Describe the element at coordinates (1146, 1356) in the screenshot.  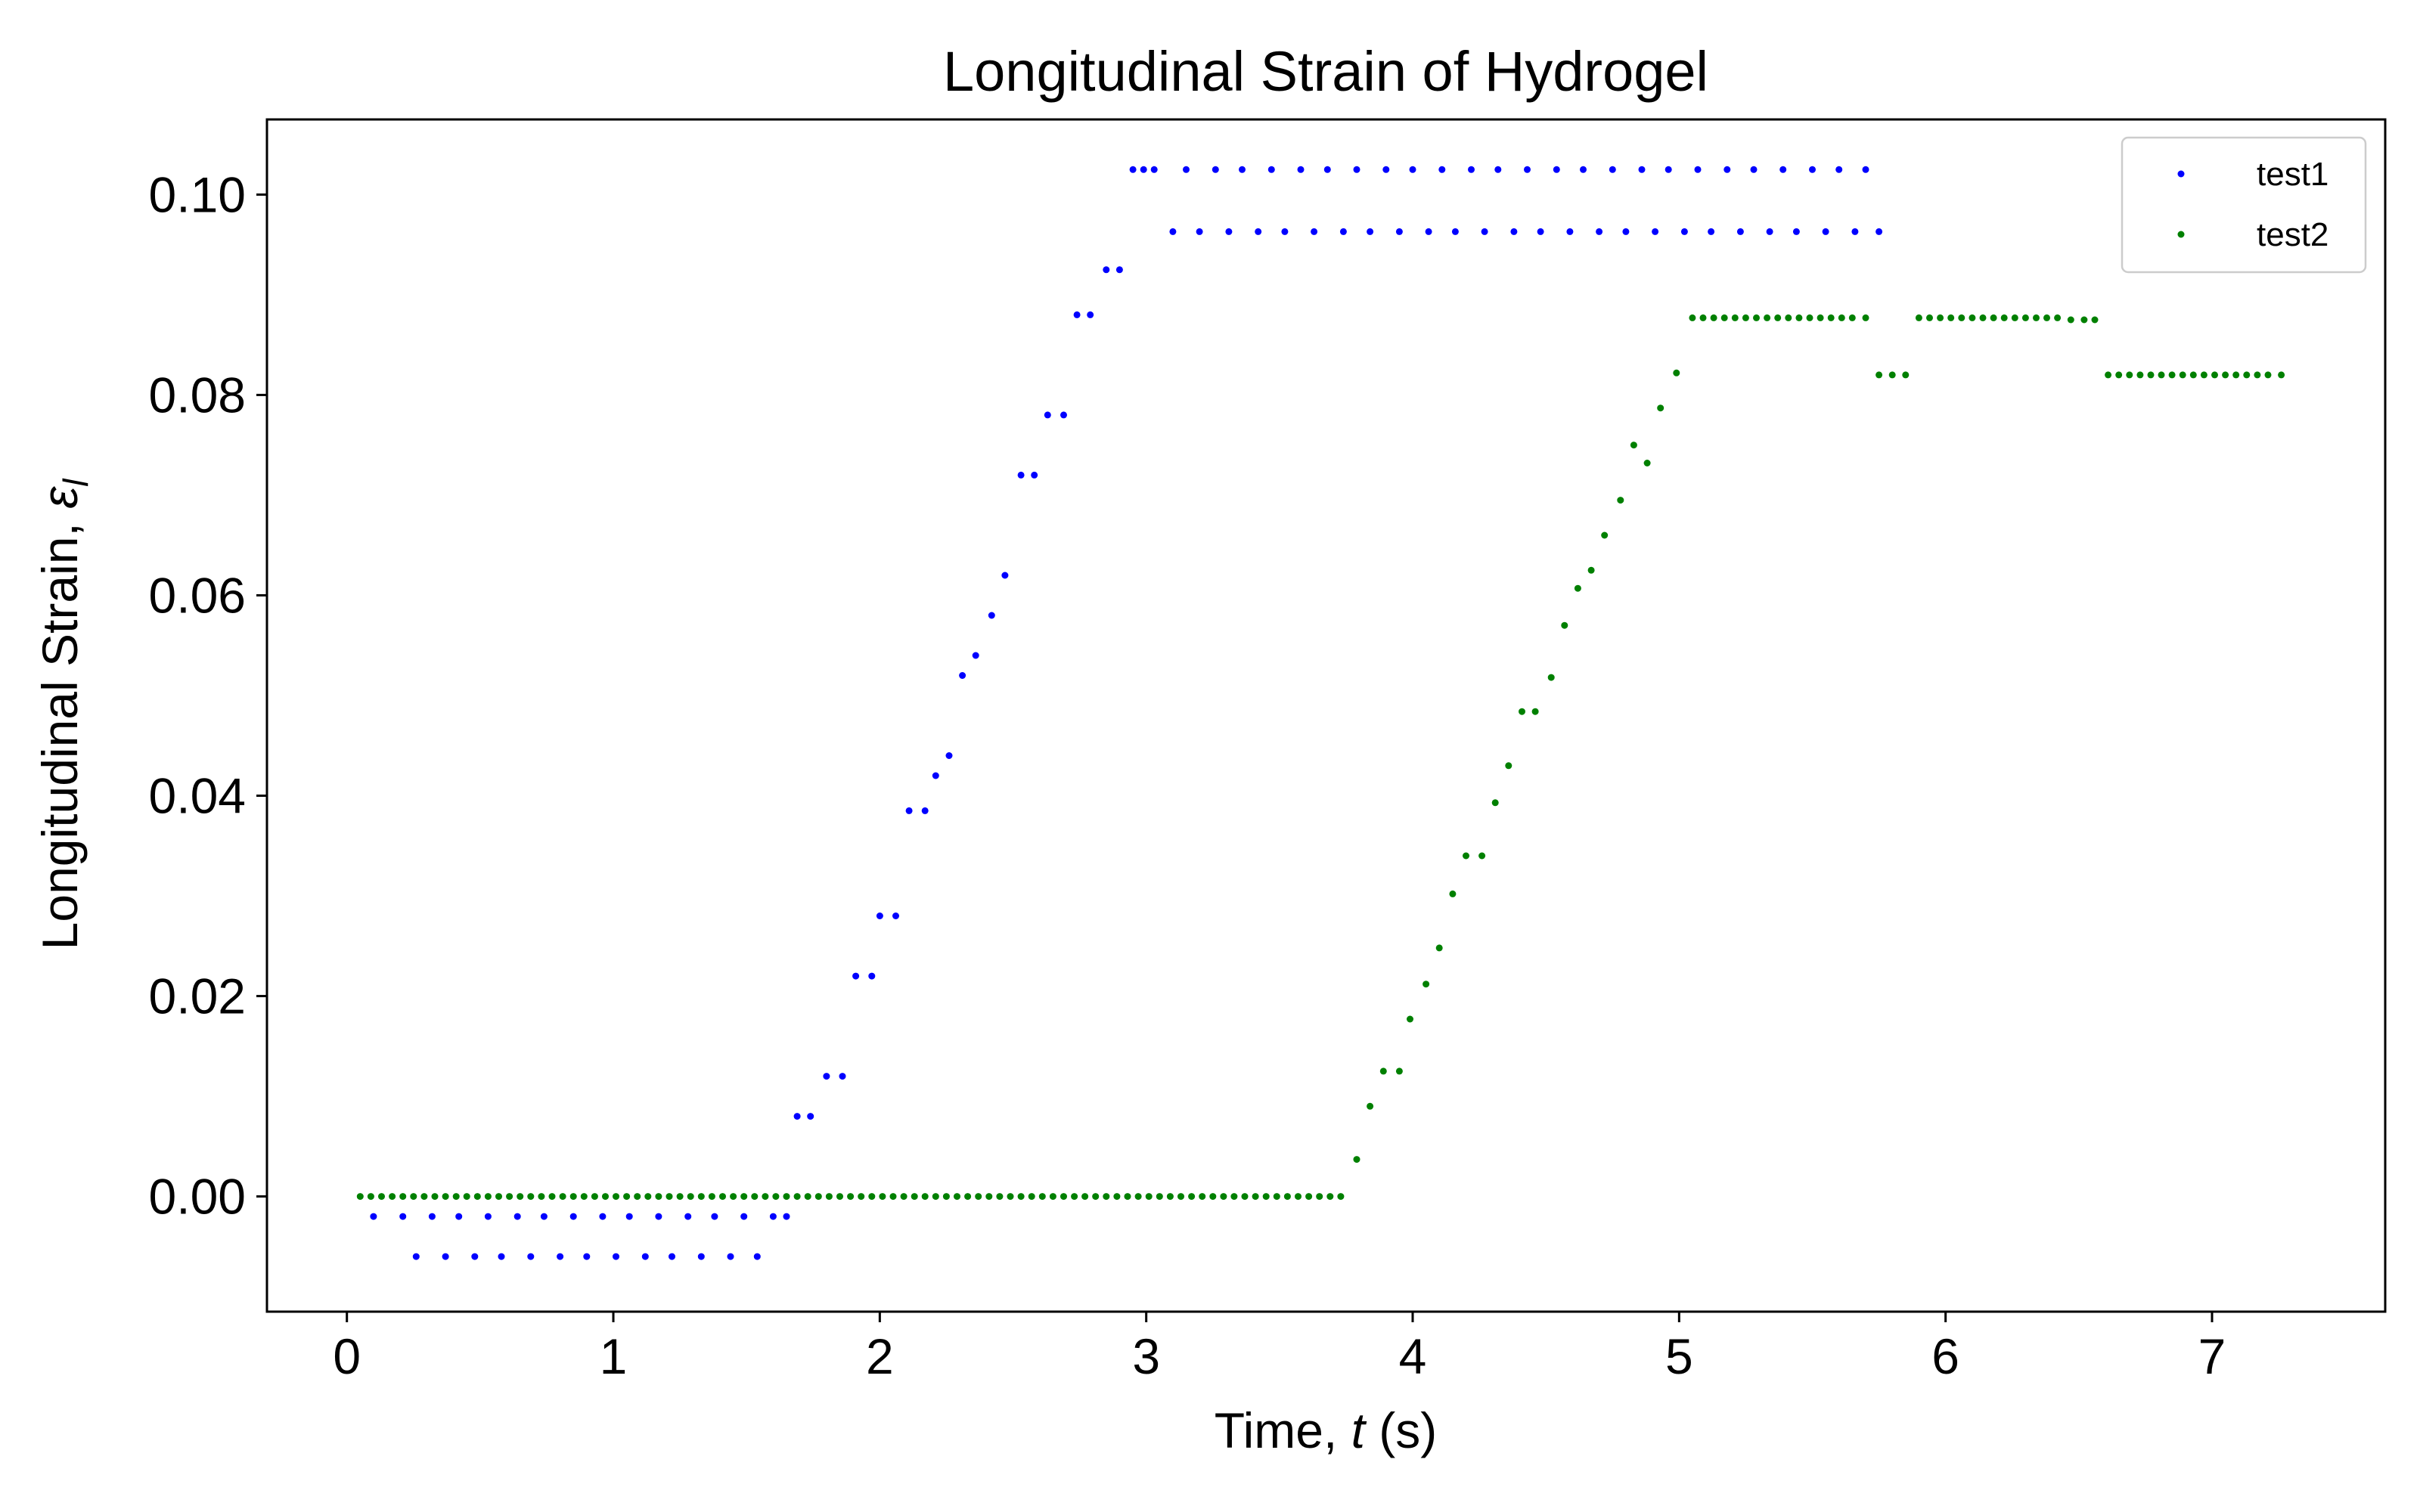
I see `x-tick-label: 3` at that location.